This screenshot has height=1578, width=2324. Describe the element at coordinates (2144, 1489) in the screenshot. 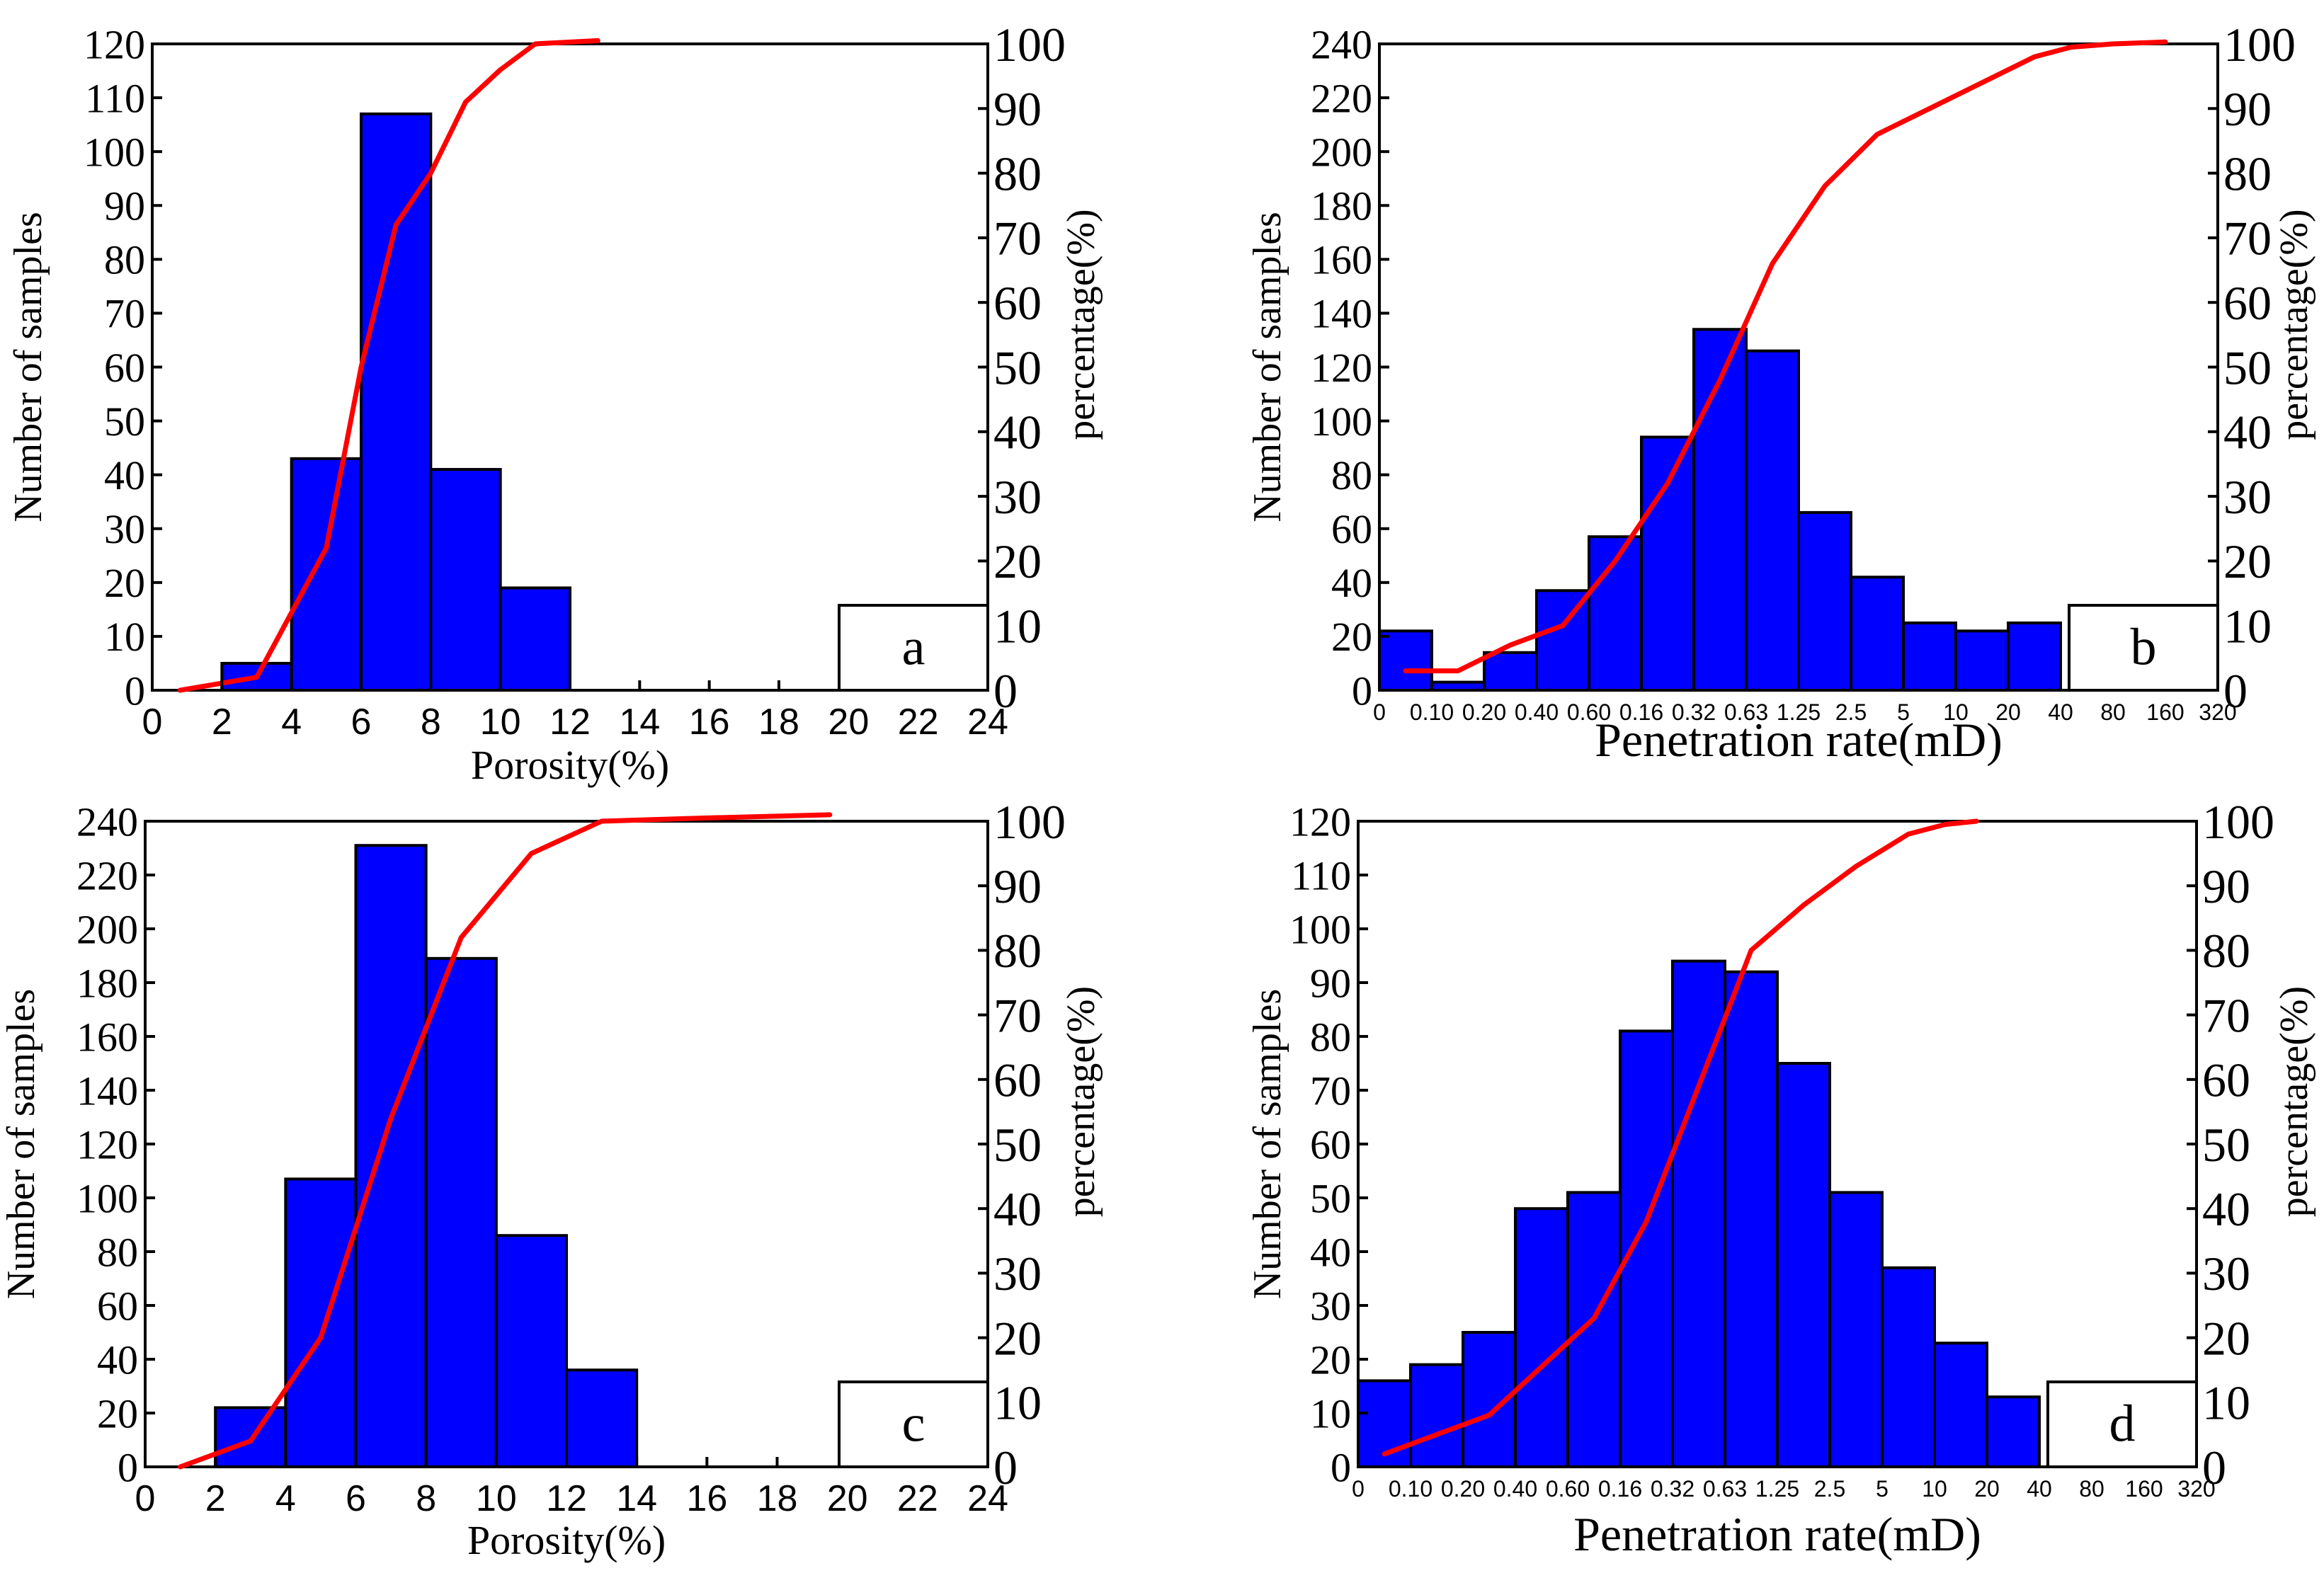

I see `x-tick-label: 160` at that location.